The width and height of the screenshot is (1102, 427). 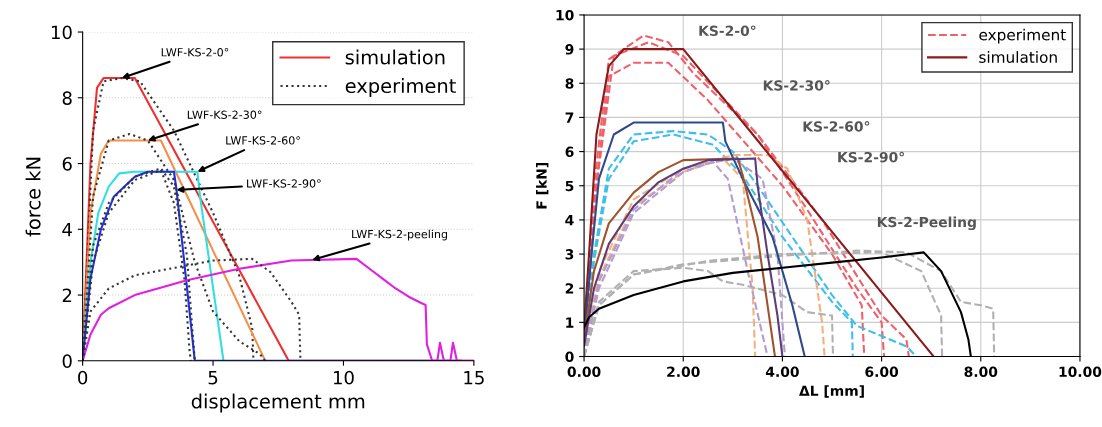 I want to click on annotation: KS-2-30°, so click(x=796, y=85).